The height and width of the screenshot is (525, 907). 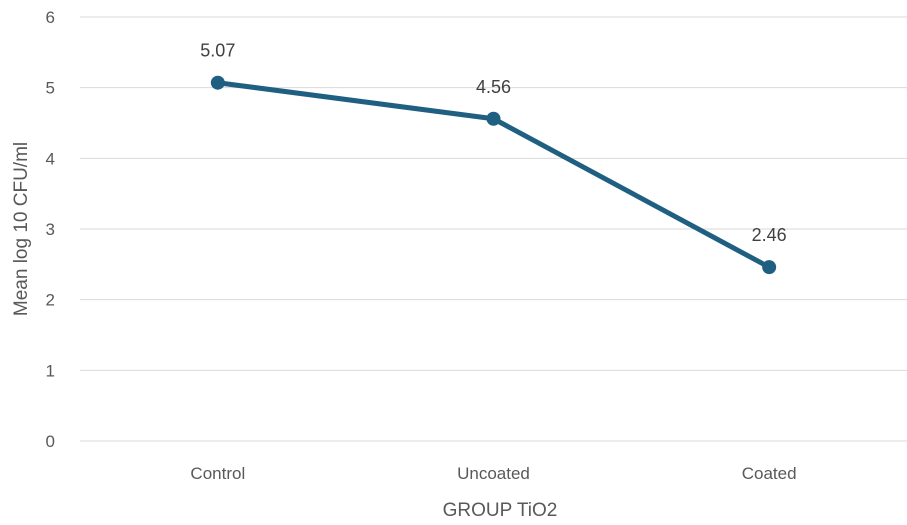 What do you see at coordinates (769, 473) in the screenshot?
I see `x-tick-label-coated: Coated` at bounding box center [769, 473].